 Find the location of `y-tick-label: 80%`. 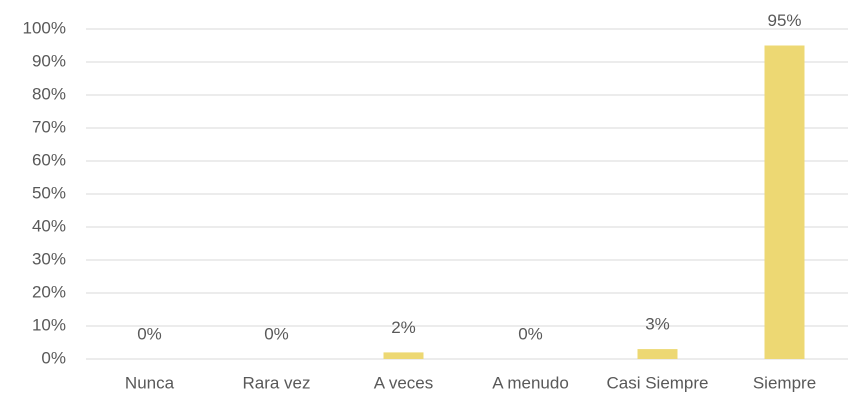

y-tick-label: 80% is located at coordinates (49, 93).